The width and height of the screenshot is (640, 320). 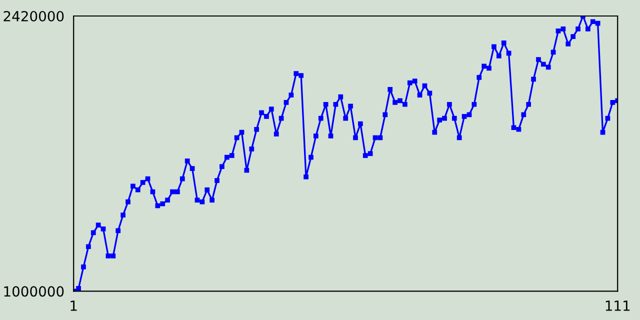 I want to click on y-tick-label: 2420000, so click(x=34, y=16).